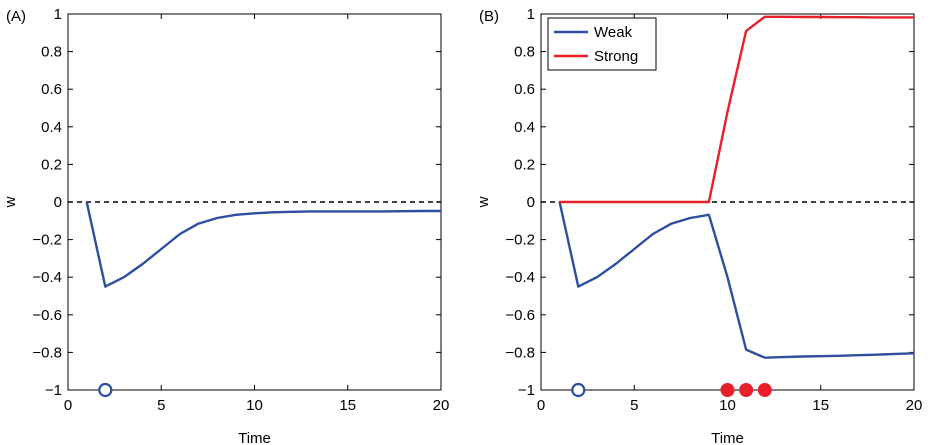  Describe the element at coordinates (16, 16) in the screenshot. I see `panel-label: (A)` at that location.